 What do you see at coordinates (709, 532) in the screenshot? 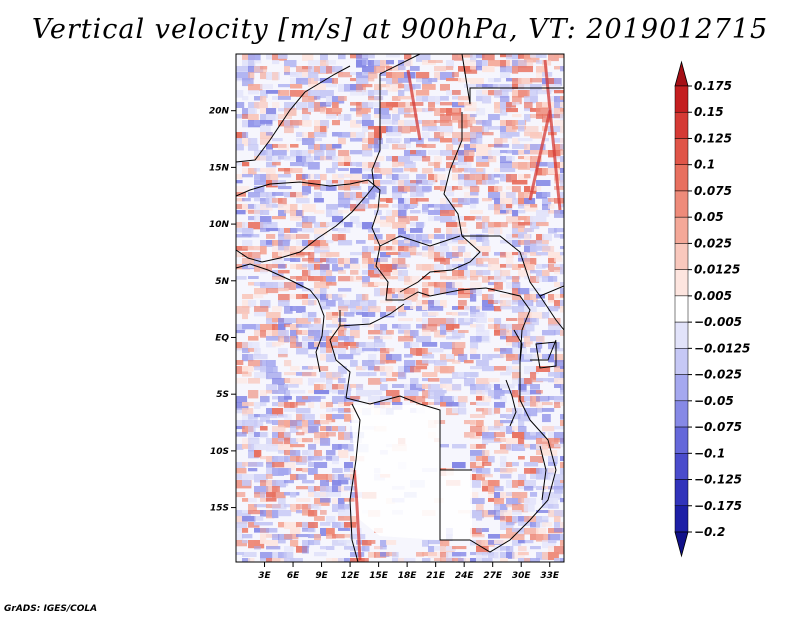
I see `colorbar-label: −0.2` at bounding box center [709, 532].